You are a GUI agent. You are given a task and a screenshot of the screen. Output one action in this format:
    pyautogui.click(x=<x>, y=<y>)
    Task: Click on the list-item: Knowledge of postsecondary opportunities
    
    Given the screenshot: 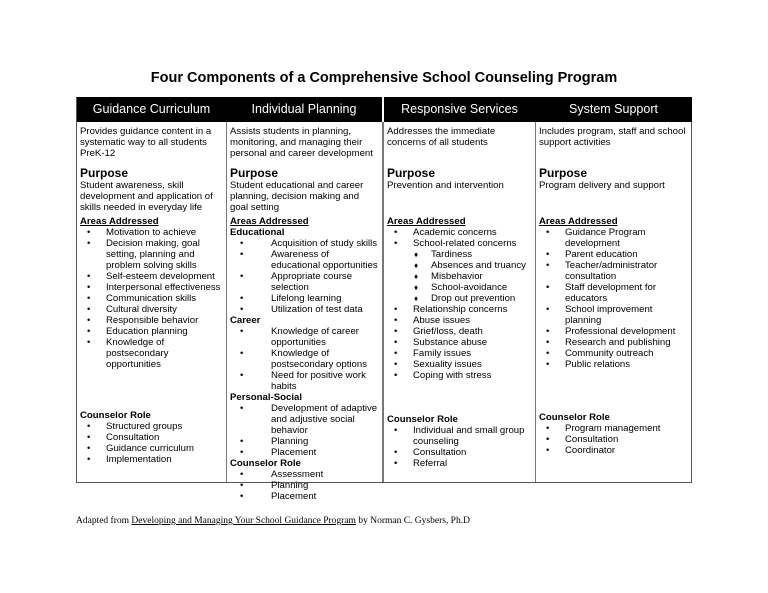 What is the action you would take?
    pyautogui.click(x=151, y=353)
    